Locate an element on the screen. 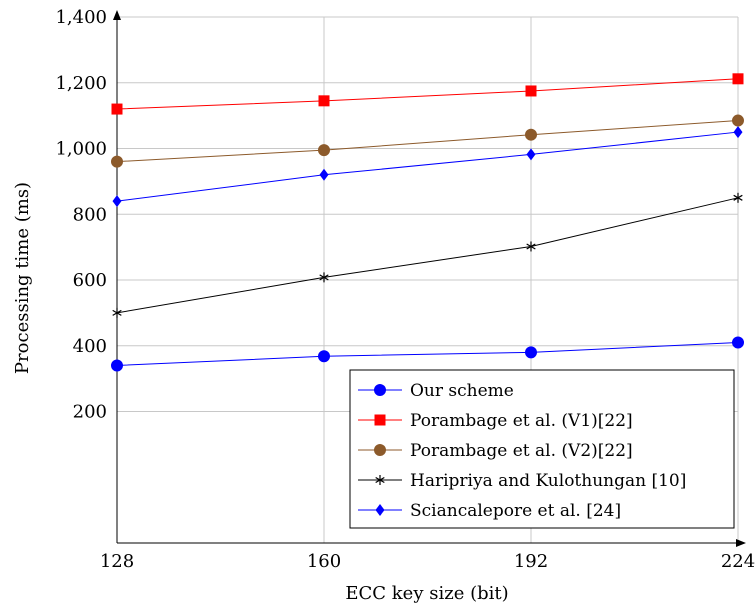 Image resolution: width=756 pixels, height=609 pixels. y-tick-label: 800 is located at coordinates (90, 214).